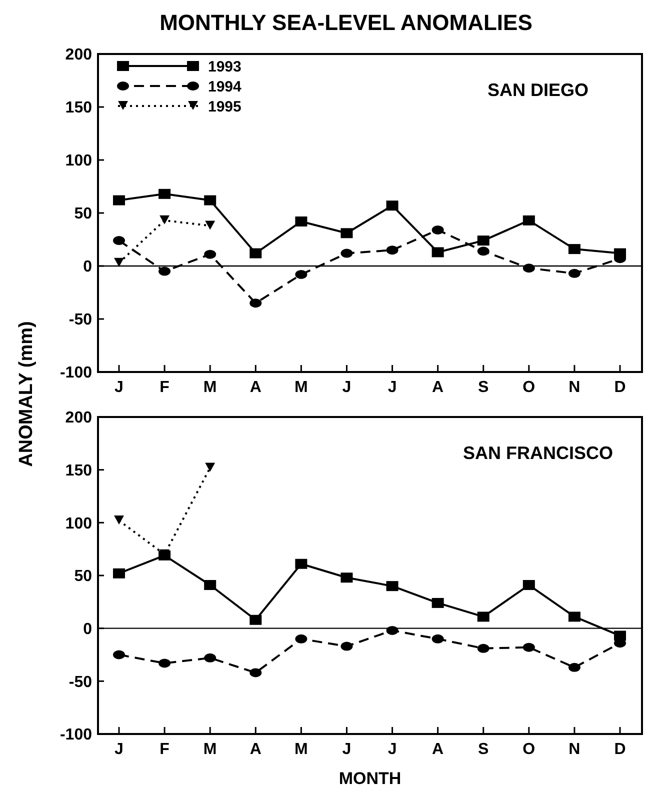  I want to click on y-axis-title: ANOMALY (mm), so click(26, 394).